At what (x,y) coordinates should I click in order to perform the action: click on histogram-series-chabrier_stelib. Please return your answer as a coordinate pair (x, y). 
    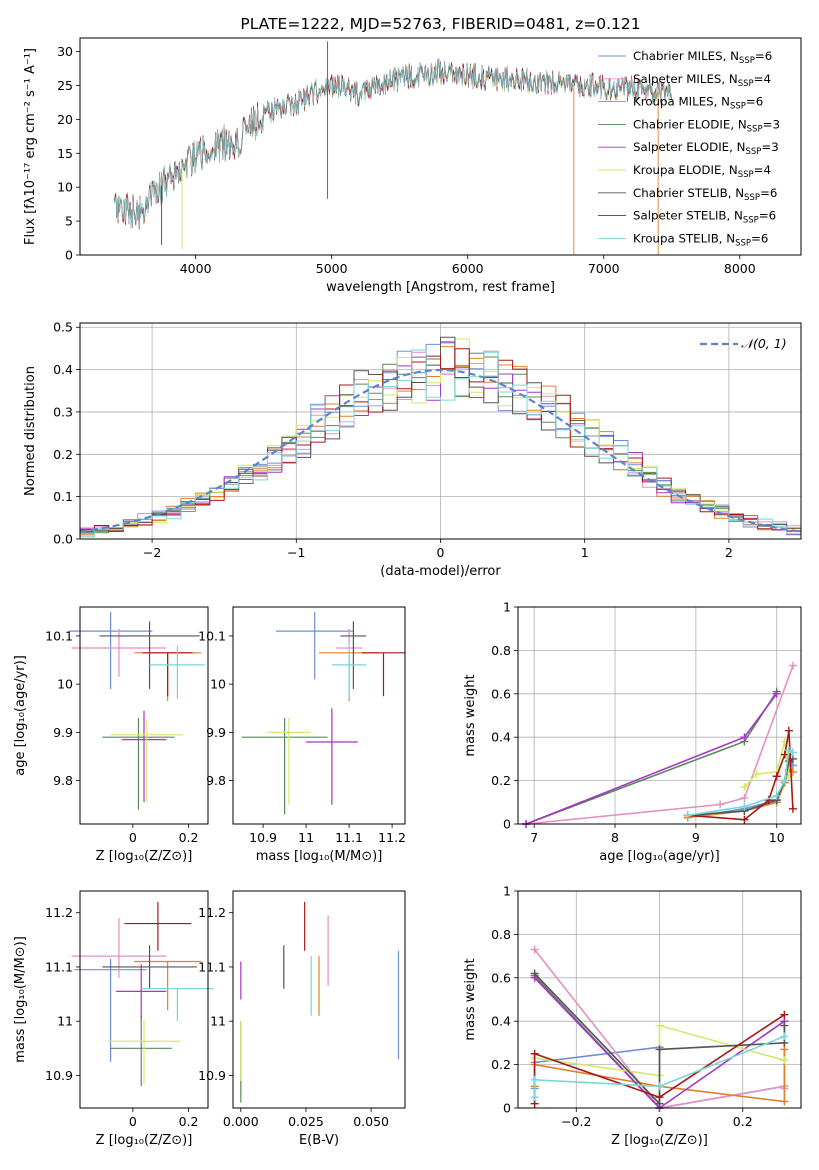
    Looking at the image, I should click on (440, 434).